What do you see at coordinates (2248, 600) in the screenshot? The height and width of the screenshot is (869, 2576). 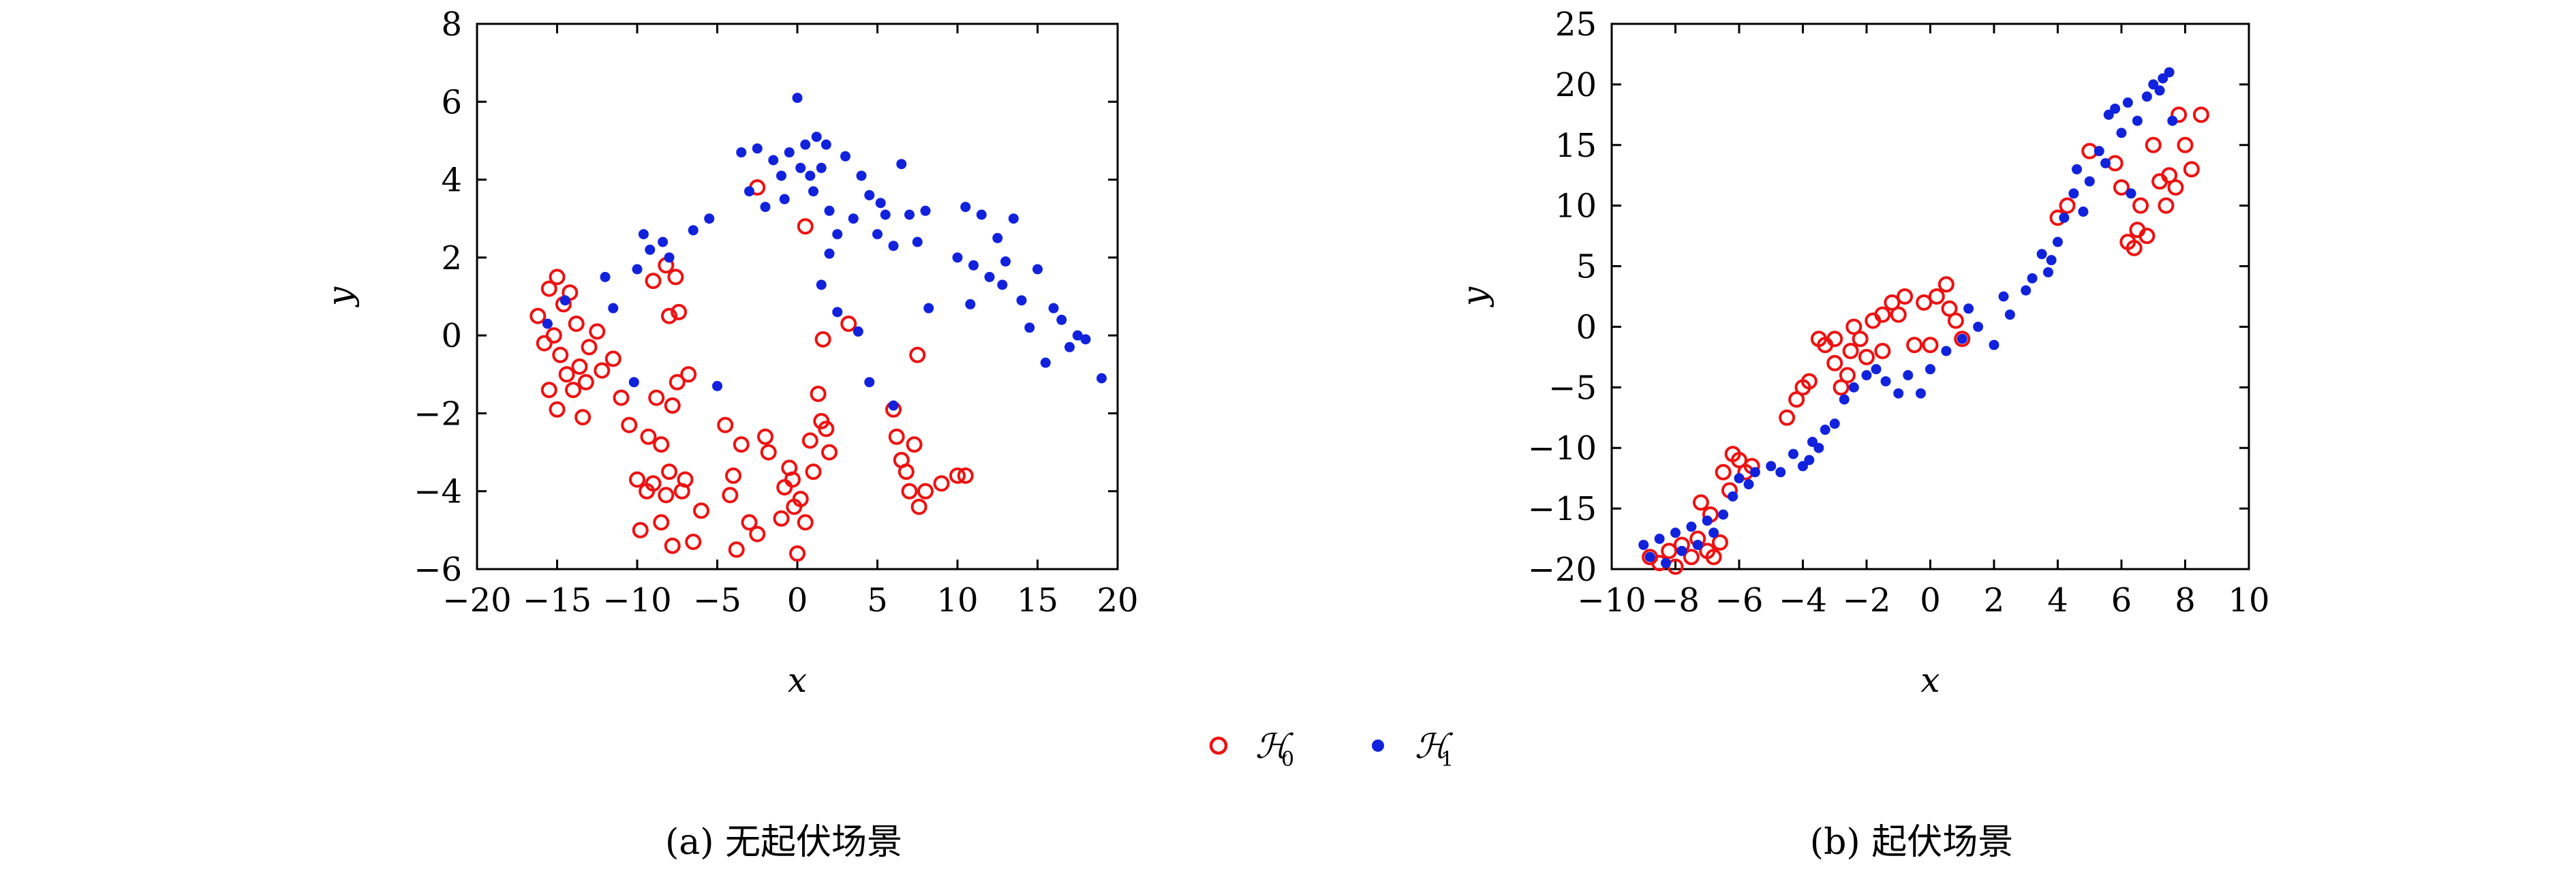 I see `x-tick-label: 10` at bounding box center [2248, 600].